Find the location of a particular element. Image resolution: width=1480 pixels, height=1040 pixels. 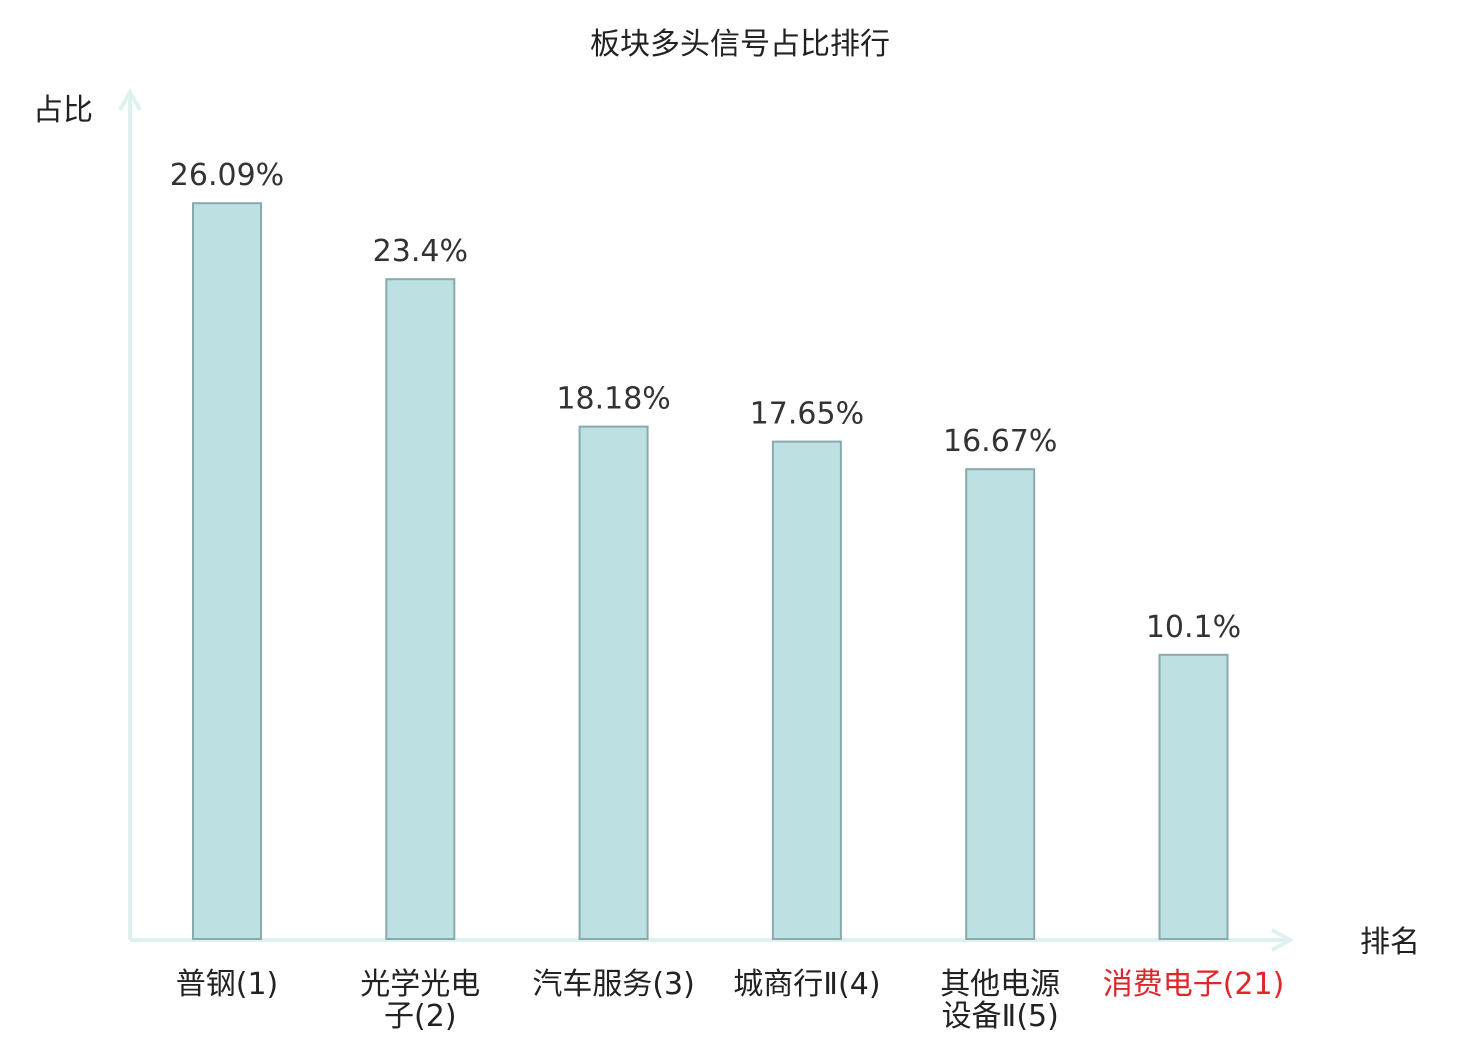

value-label-3: 18.18% is located at coordinates (613, 399).